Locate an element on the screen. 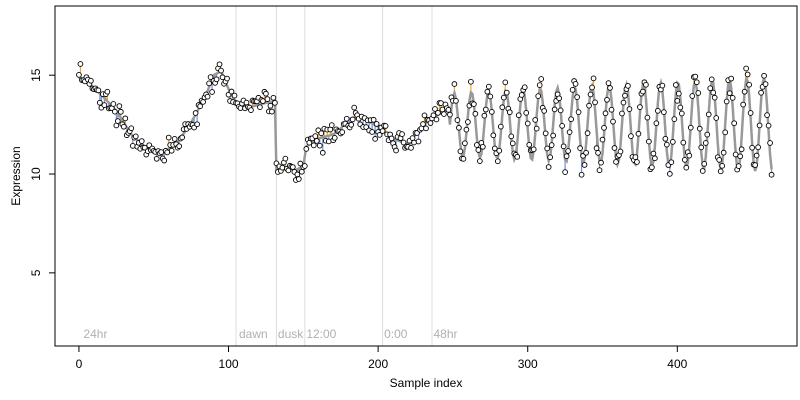 This screenshot has height=400, width=800. y-tick-label: 5 is located at coordinates (36, 272).